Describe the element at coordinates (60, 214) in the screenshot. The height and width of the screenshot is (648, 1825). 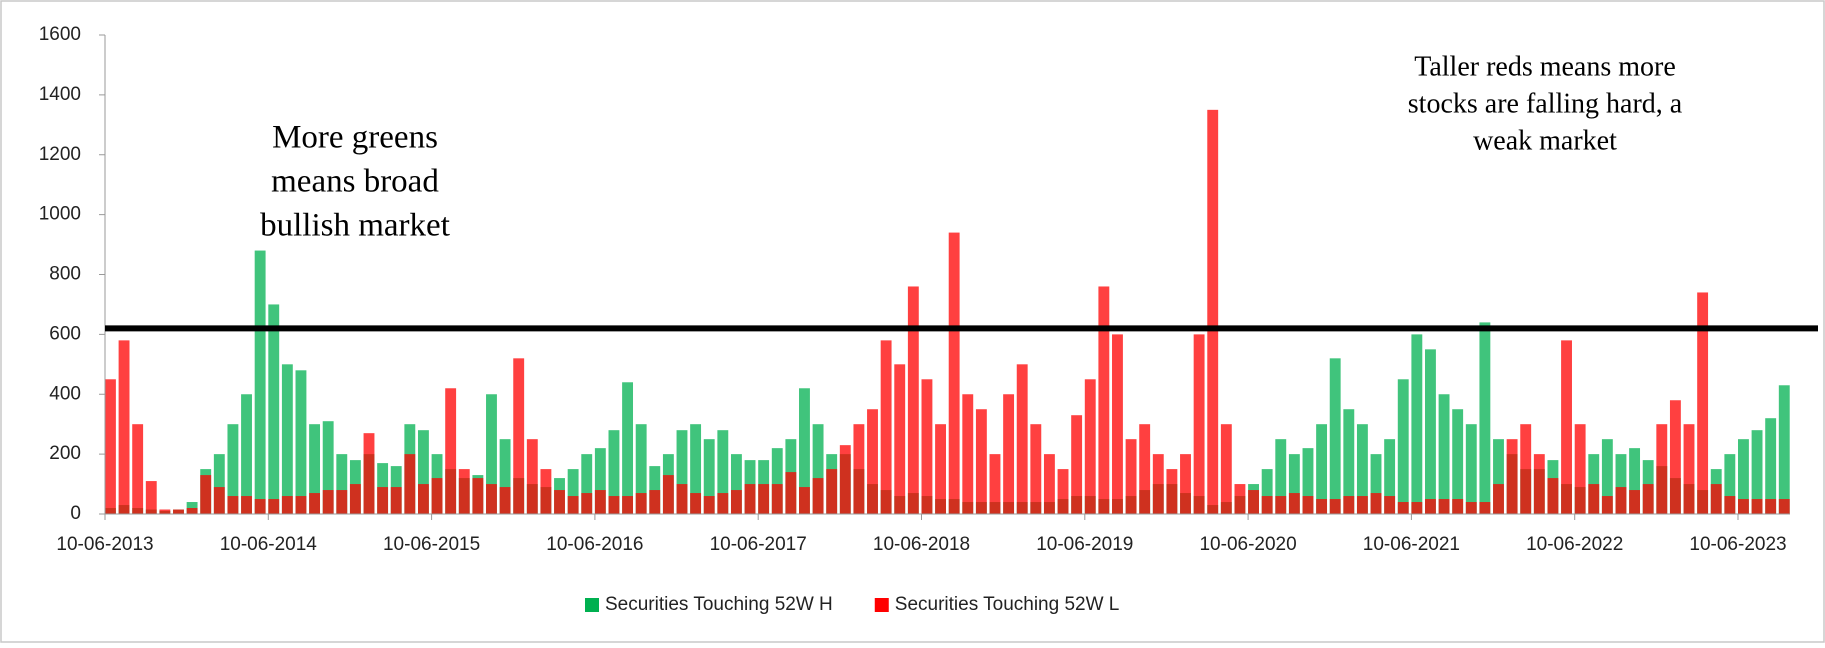
I see `y-tick-label: 1000` at that location.